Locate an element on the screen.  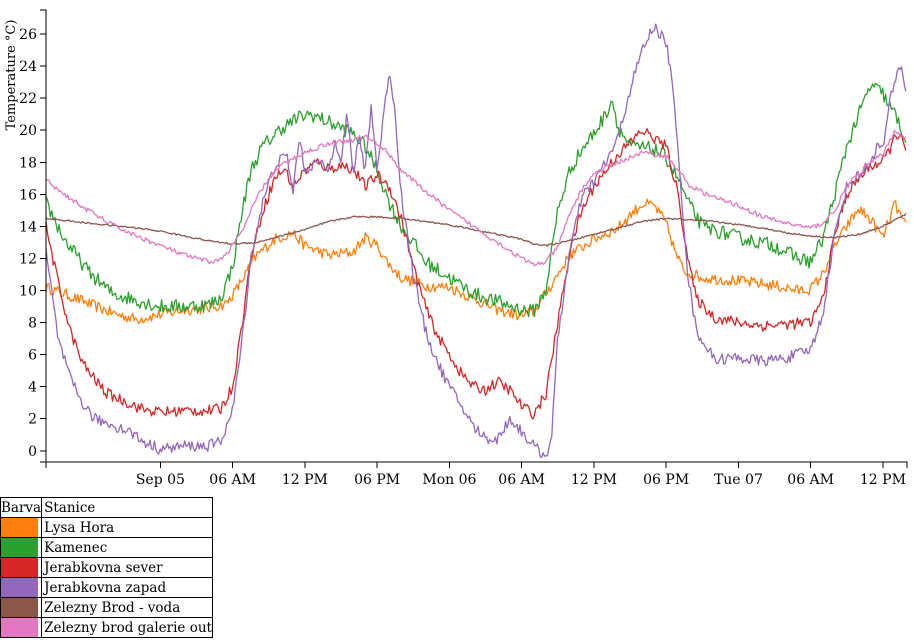
y-tick-label: 16 is located at coordinates (28, 195).